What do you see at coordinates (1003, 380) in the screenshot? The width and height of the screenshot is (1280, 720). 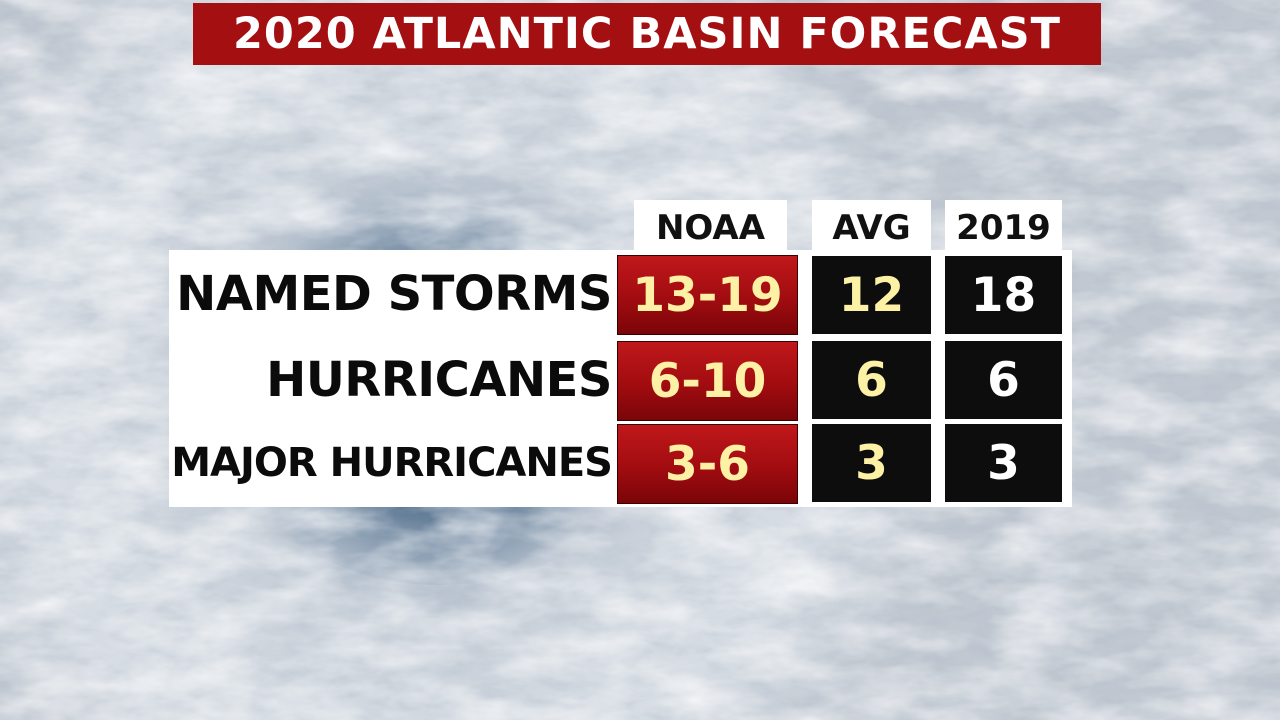 I see `2019-hurricanes-value: 6` at bounding box center [1003, 380].